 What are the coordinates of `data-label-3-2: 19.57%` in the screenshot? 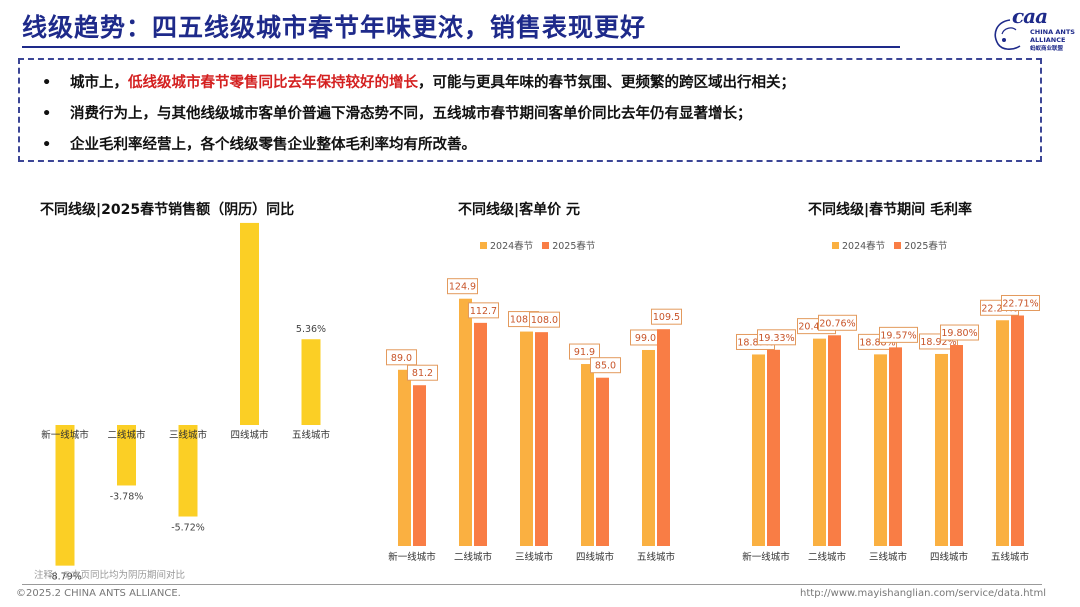 It's located at (898, 335).